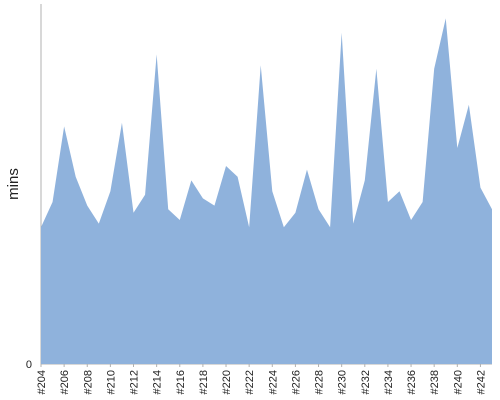 This screenshot has height=400, width=500. I want to click on x-tick-label: #238, so click(435, 382).